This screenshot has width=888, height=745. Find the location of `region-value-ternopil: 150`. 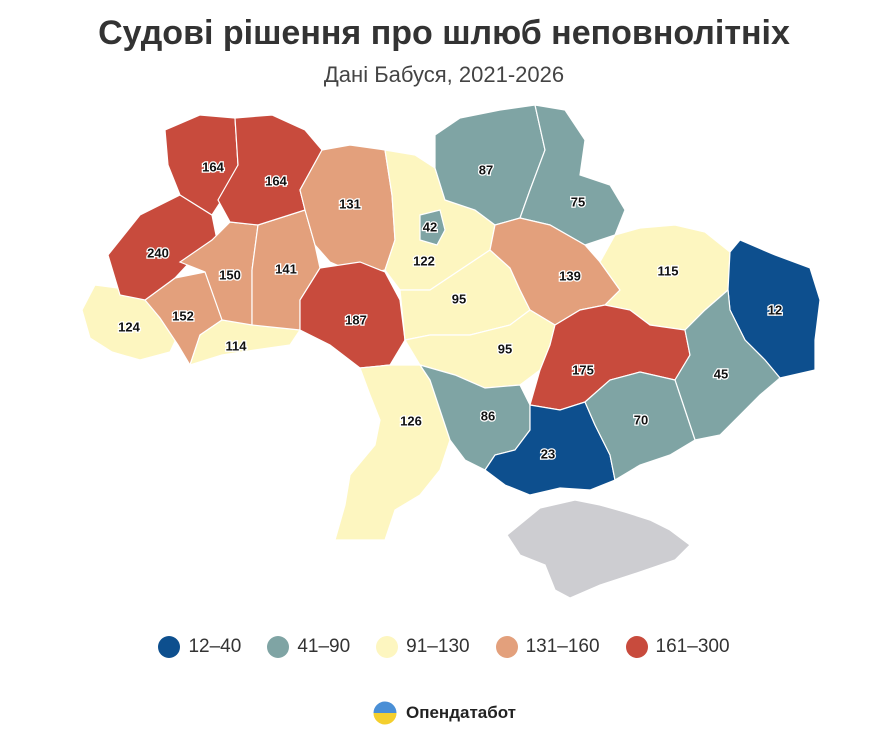

region-value-ternopil: 150 is located at coordinates (230, 274).